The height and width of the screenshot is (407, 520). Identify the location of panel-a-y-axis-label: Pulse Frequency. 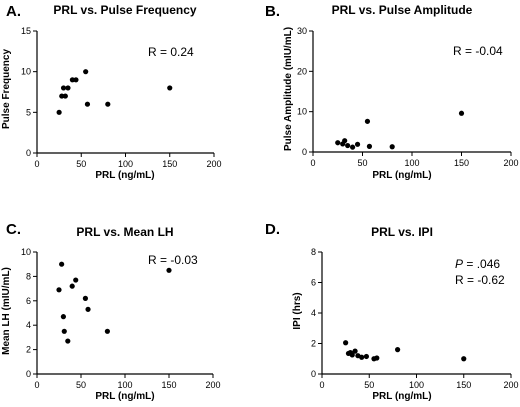
(6, 89).